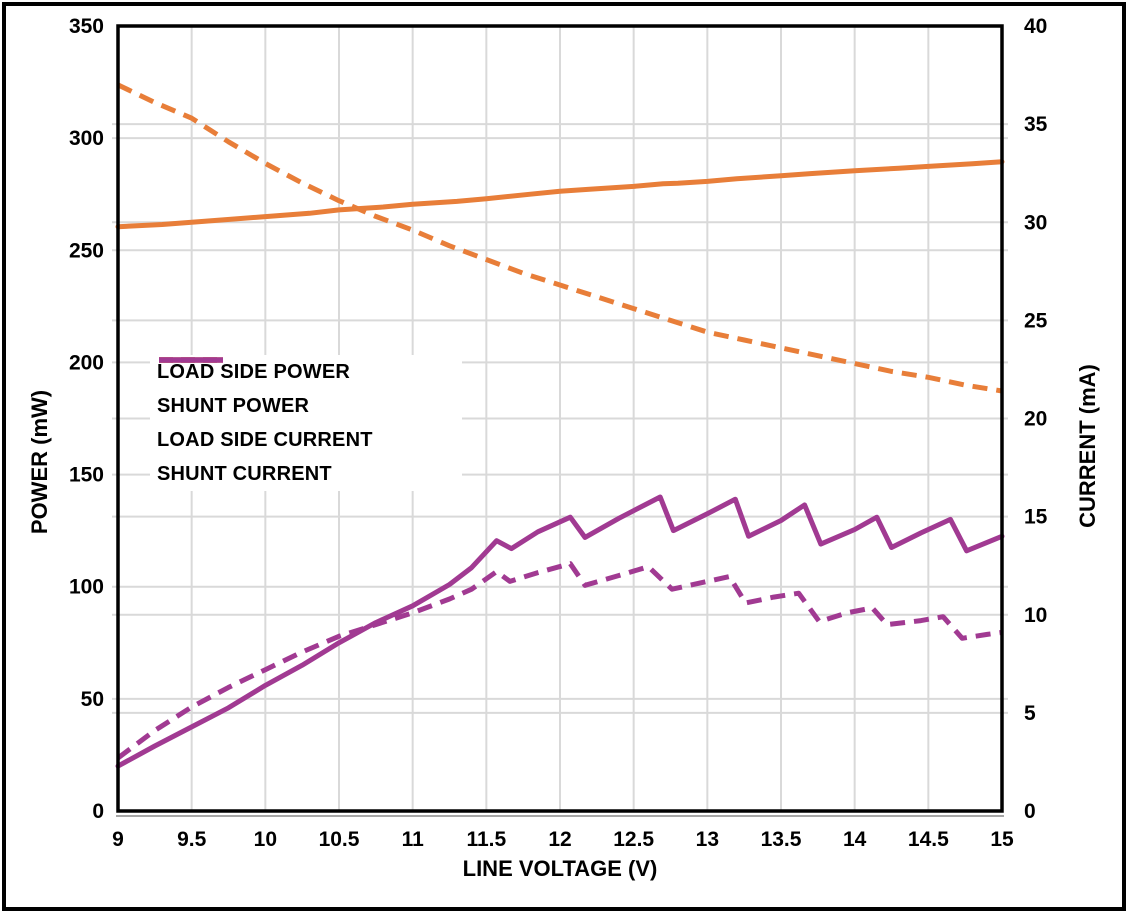  I want to click on y-right-tick-label: 35, so click(1036, 124).